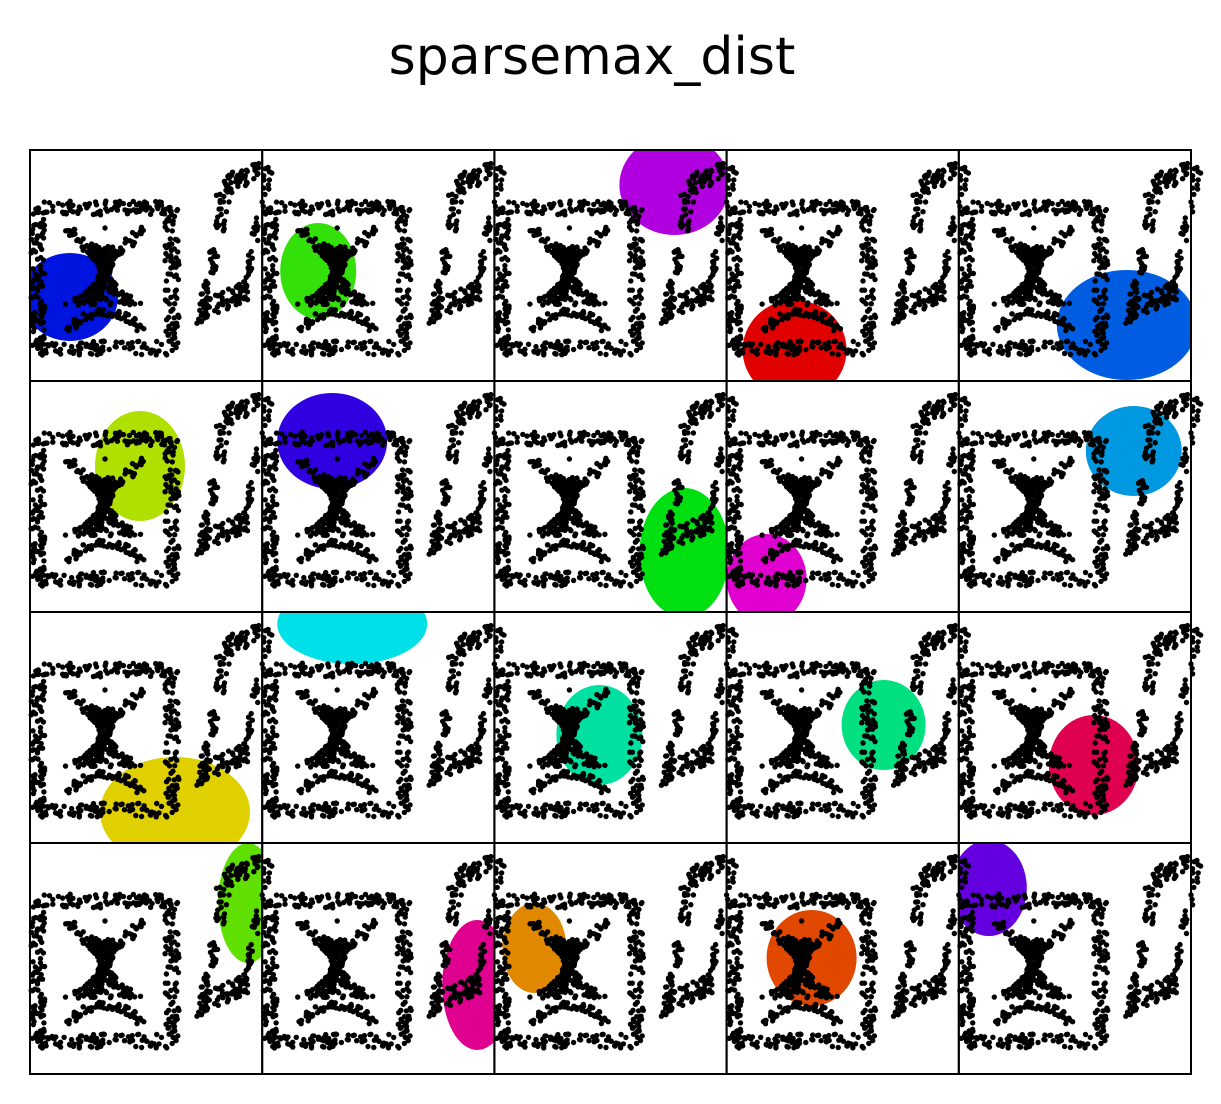  What do you see at coordinates (592, 57) in the screenshot?
I see `chart-title: sparsemax_dist` at bounding box center [592, 57].